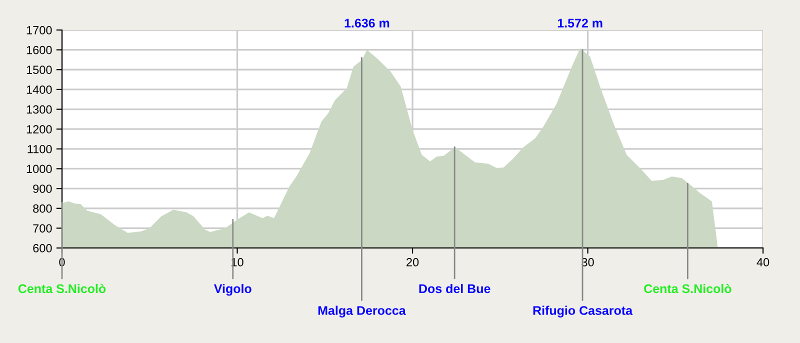  What do you see at coordinates (367, 23) in the screenshot?
I see `annotation: 1.636 m` at bounding box center [367, 23].